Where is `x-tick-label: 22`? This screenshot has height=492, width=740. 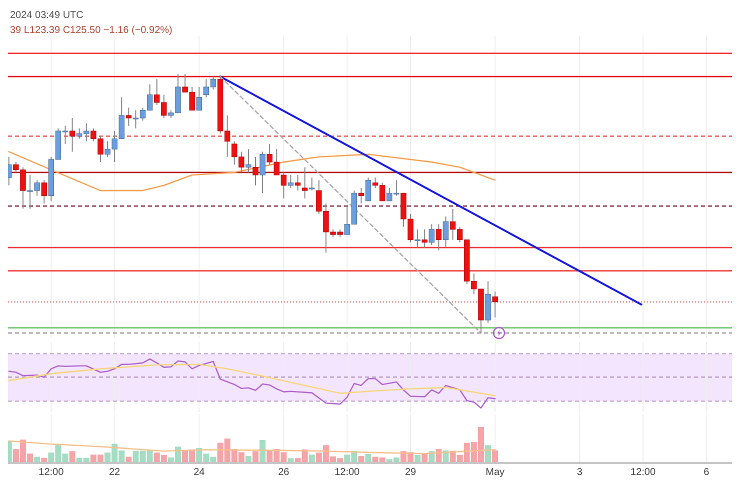 x-tick-label: 22 is located at coordinates (115, 472).